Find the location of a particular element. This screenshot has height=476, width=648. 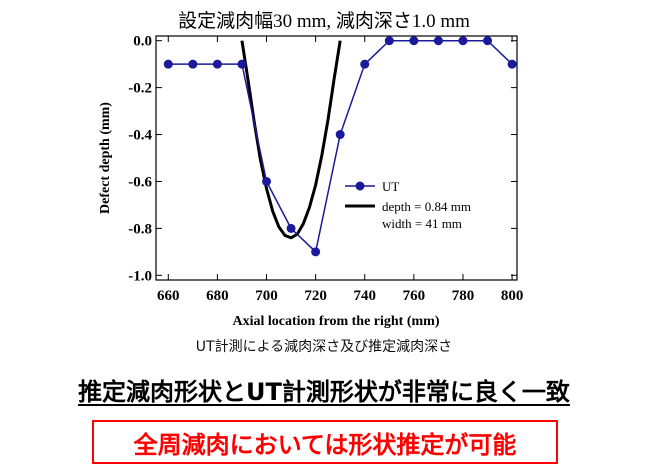

x-tick-label: 780 is located at coordinates (463, 296).